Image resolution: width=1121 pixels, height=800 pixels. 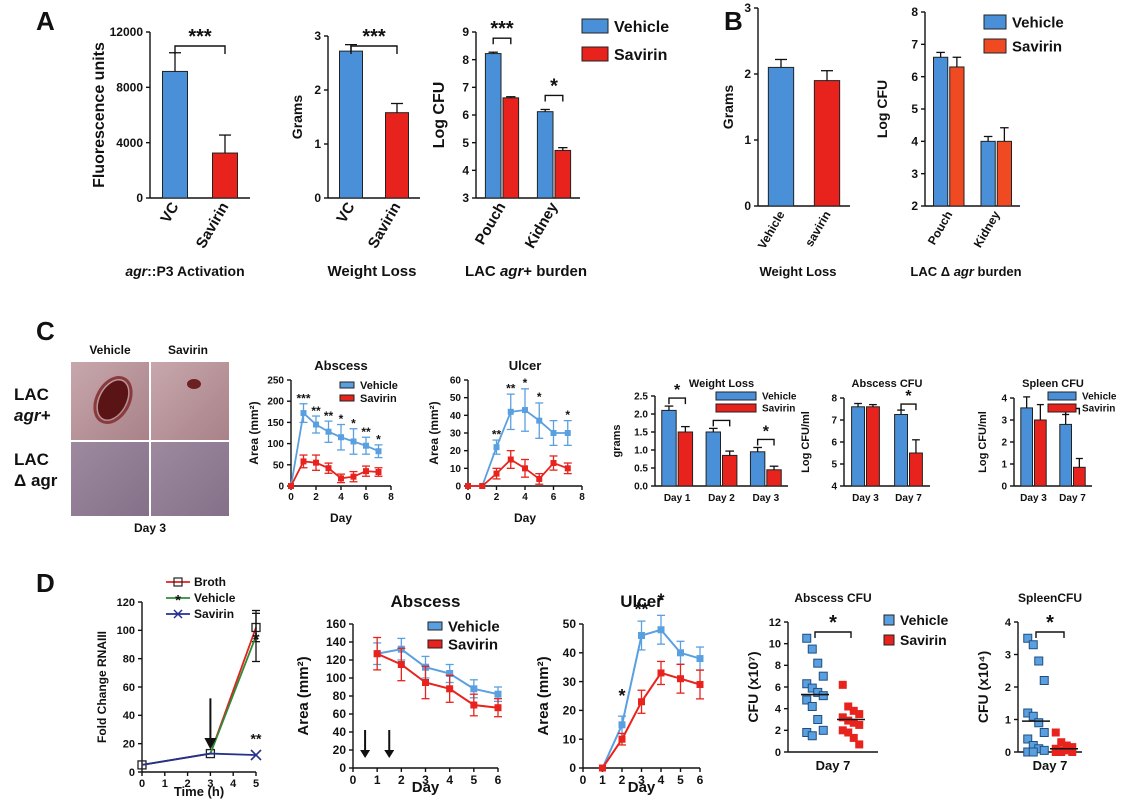 What do you see at coordinates (365, 754) in the screenshot?
I see `dosing-arrow-head` at bounding box center [365, 754].